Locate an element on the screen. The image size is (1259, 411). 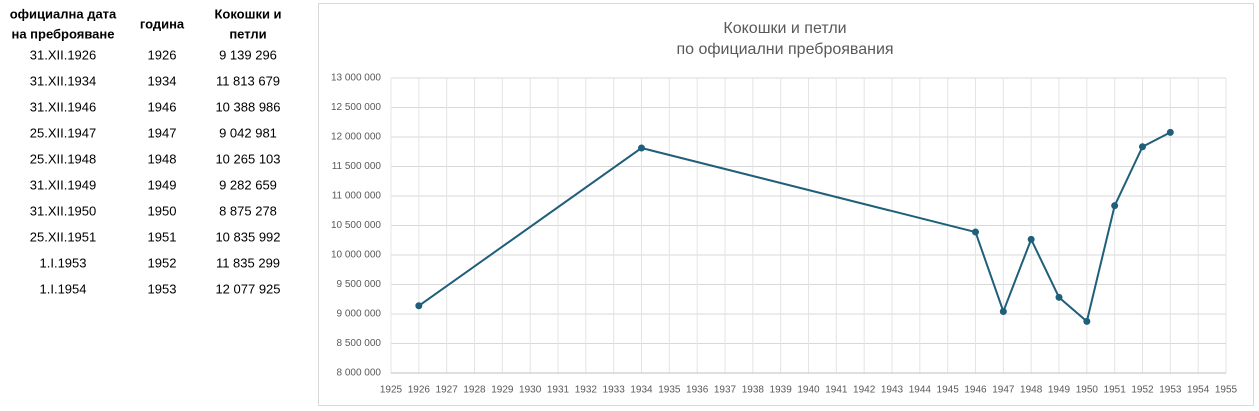
table-header: официална дата is located at coordinates (63, 13).